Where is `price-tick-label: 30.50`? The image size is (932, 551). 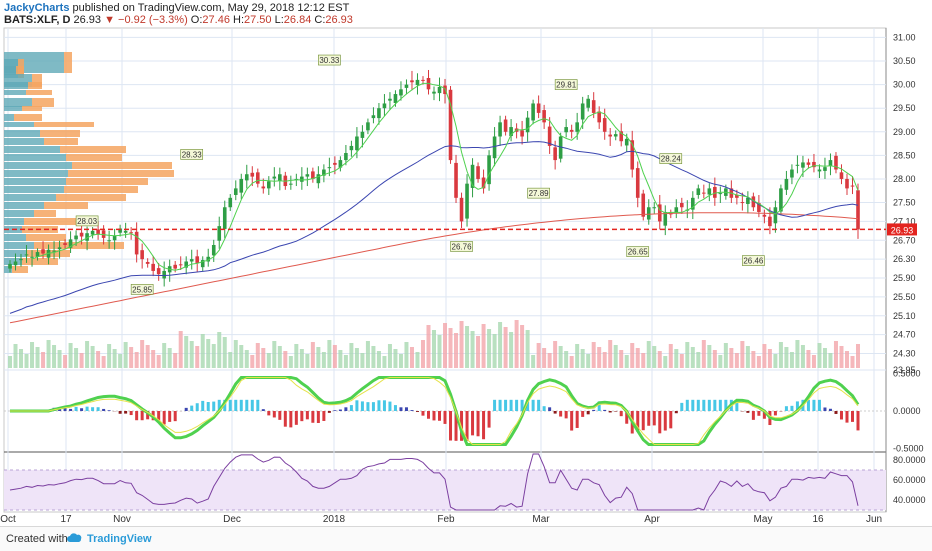
price-tick-label: 30.50 is located at coordinates (904, 61).